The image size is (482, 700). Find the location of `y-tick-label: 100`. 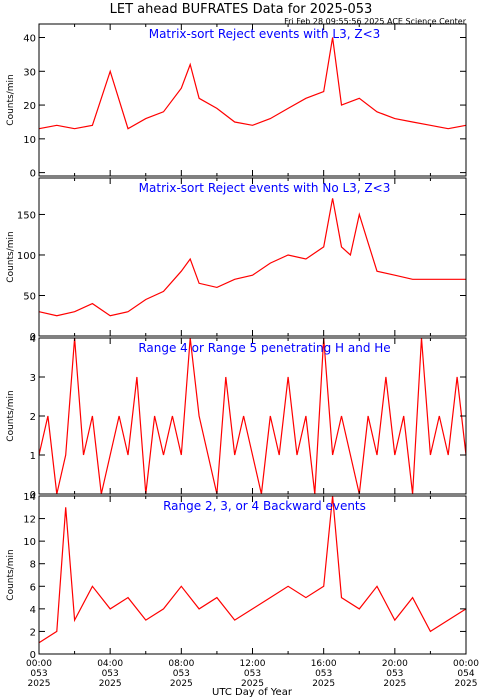

y-tick-label: 100 is located at coordinates (26, 256).